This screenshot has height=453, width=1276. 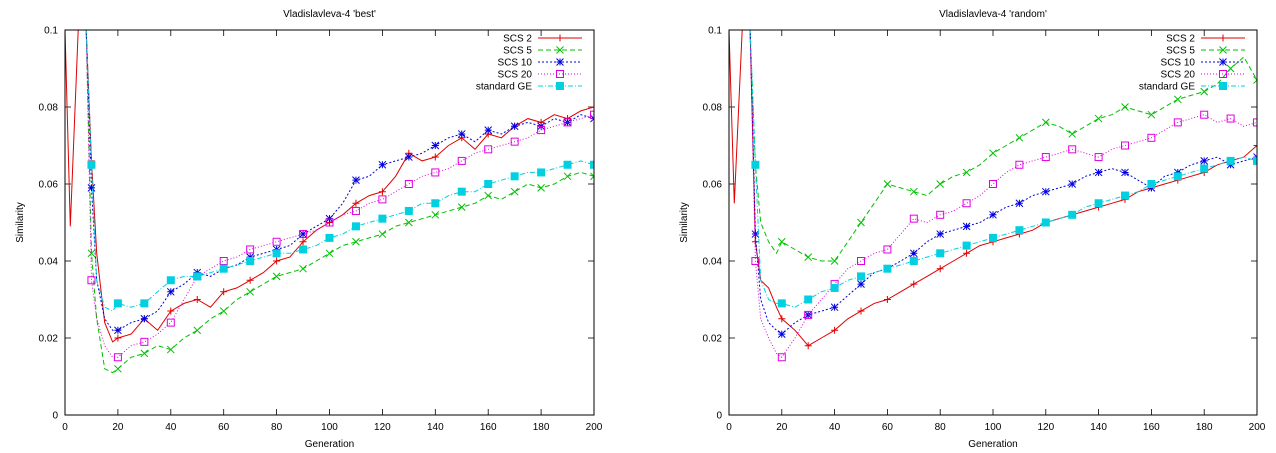 I want to click on y-tick-label: 0.04, so click(x=713, y=262).